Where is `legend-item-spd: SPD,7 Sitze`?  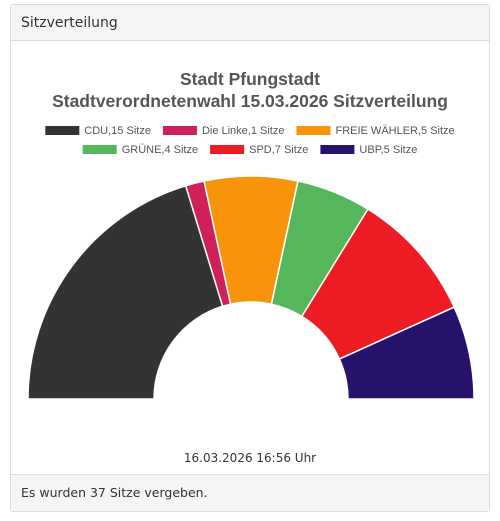
legend-item-spd: SPD,7 Sitze is located at coordinates (259, 150).